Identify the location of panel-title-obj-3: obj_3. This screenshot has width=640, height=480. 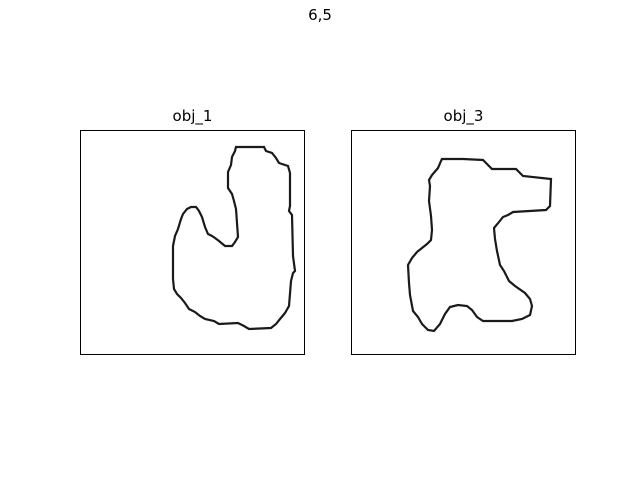
(463, 116).